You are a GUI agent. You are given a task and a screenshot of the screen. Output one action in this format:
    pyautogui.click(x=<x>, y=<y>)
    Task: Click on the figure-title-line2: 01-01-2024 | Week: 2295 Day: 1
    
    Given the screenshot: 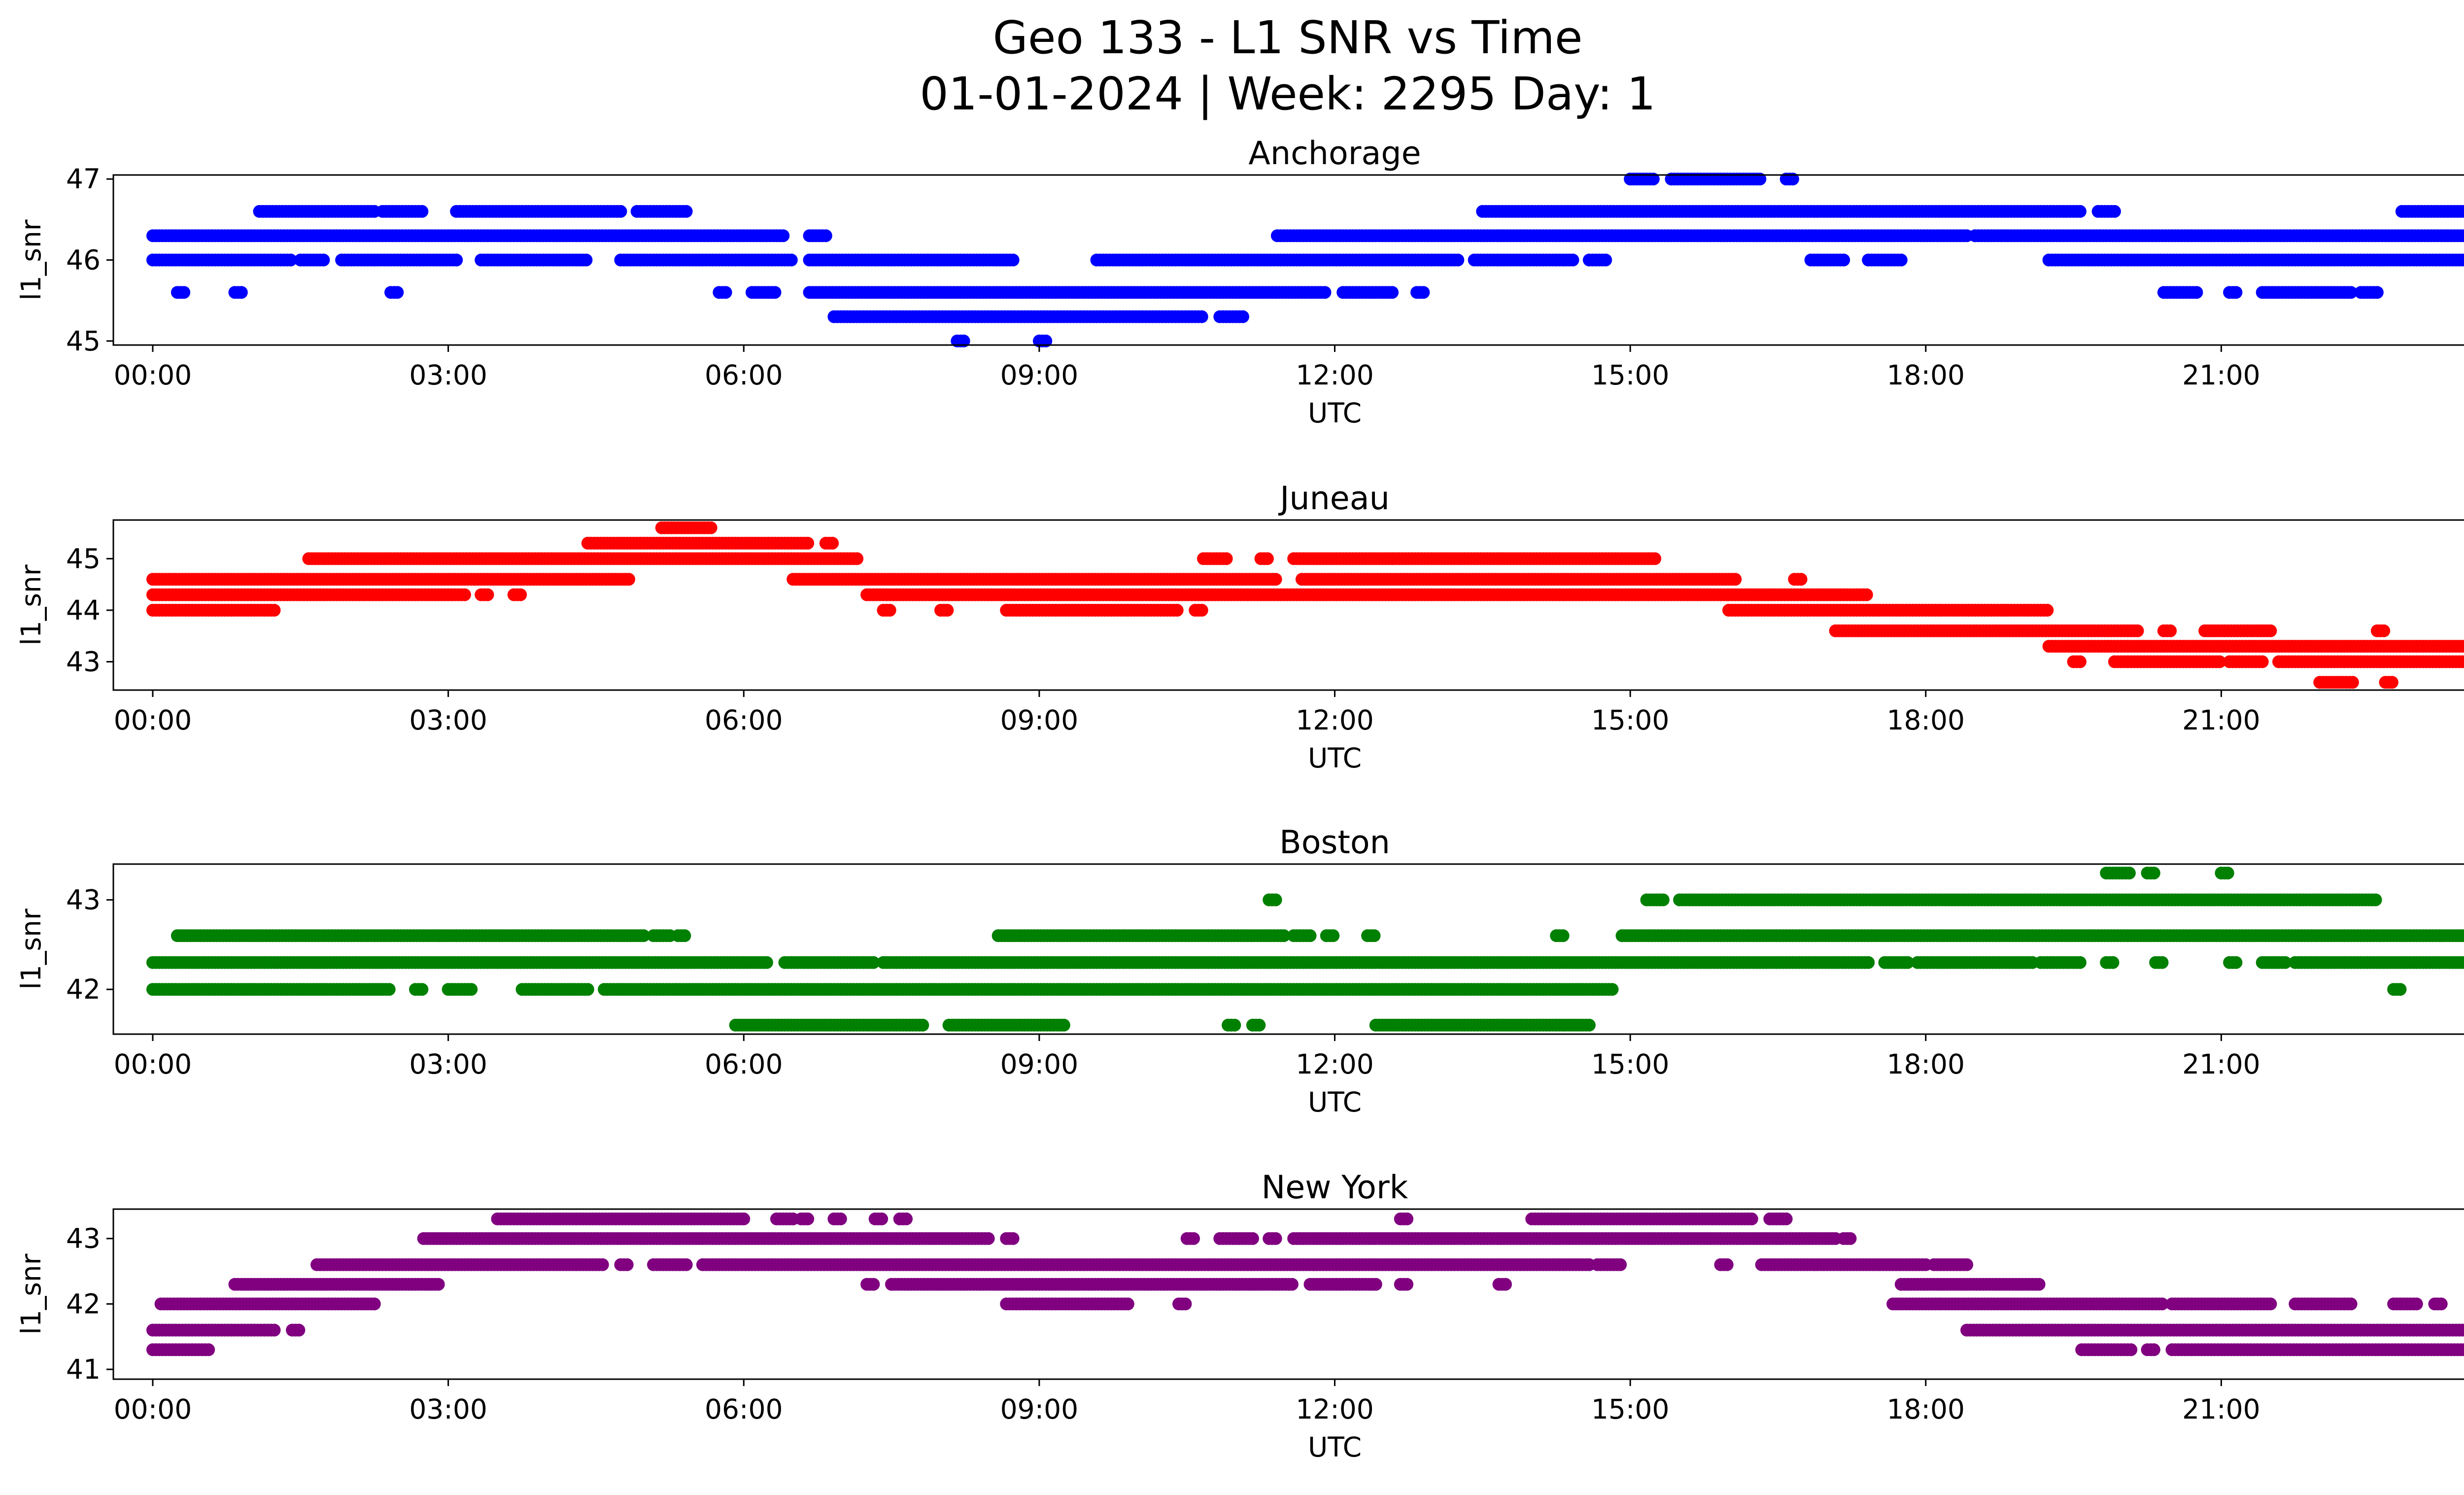 What is the action you would take?
    pyautogui.click(x=1288, y=94)
    